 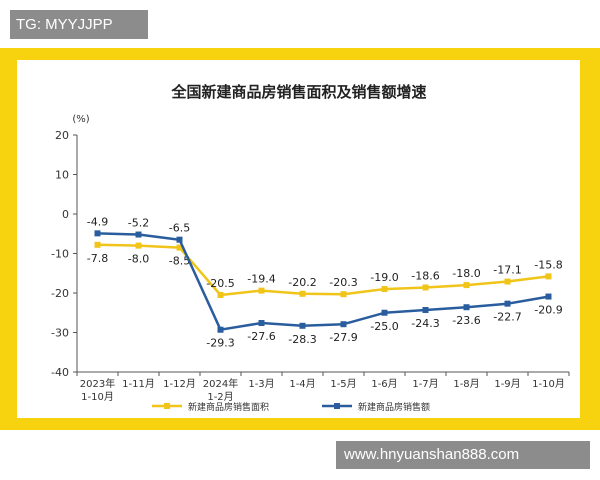 I want to click on y-tick-label: 20, so click(x=62, y=135).